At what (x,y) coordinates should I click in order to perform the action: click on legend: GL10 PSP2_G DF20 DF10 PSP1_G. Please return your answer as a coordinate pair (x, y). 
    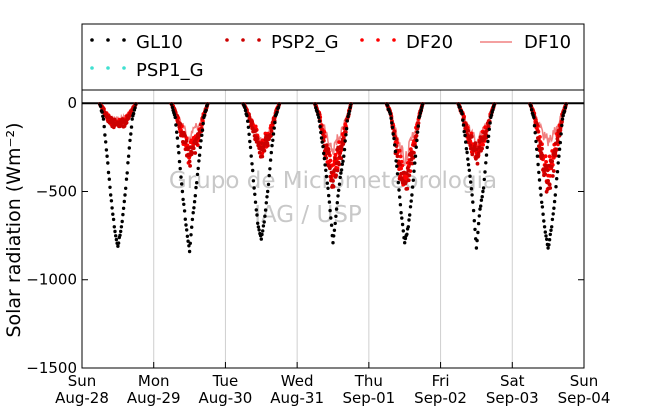
    Looking at the image, I should click on (330, 56).